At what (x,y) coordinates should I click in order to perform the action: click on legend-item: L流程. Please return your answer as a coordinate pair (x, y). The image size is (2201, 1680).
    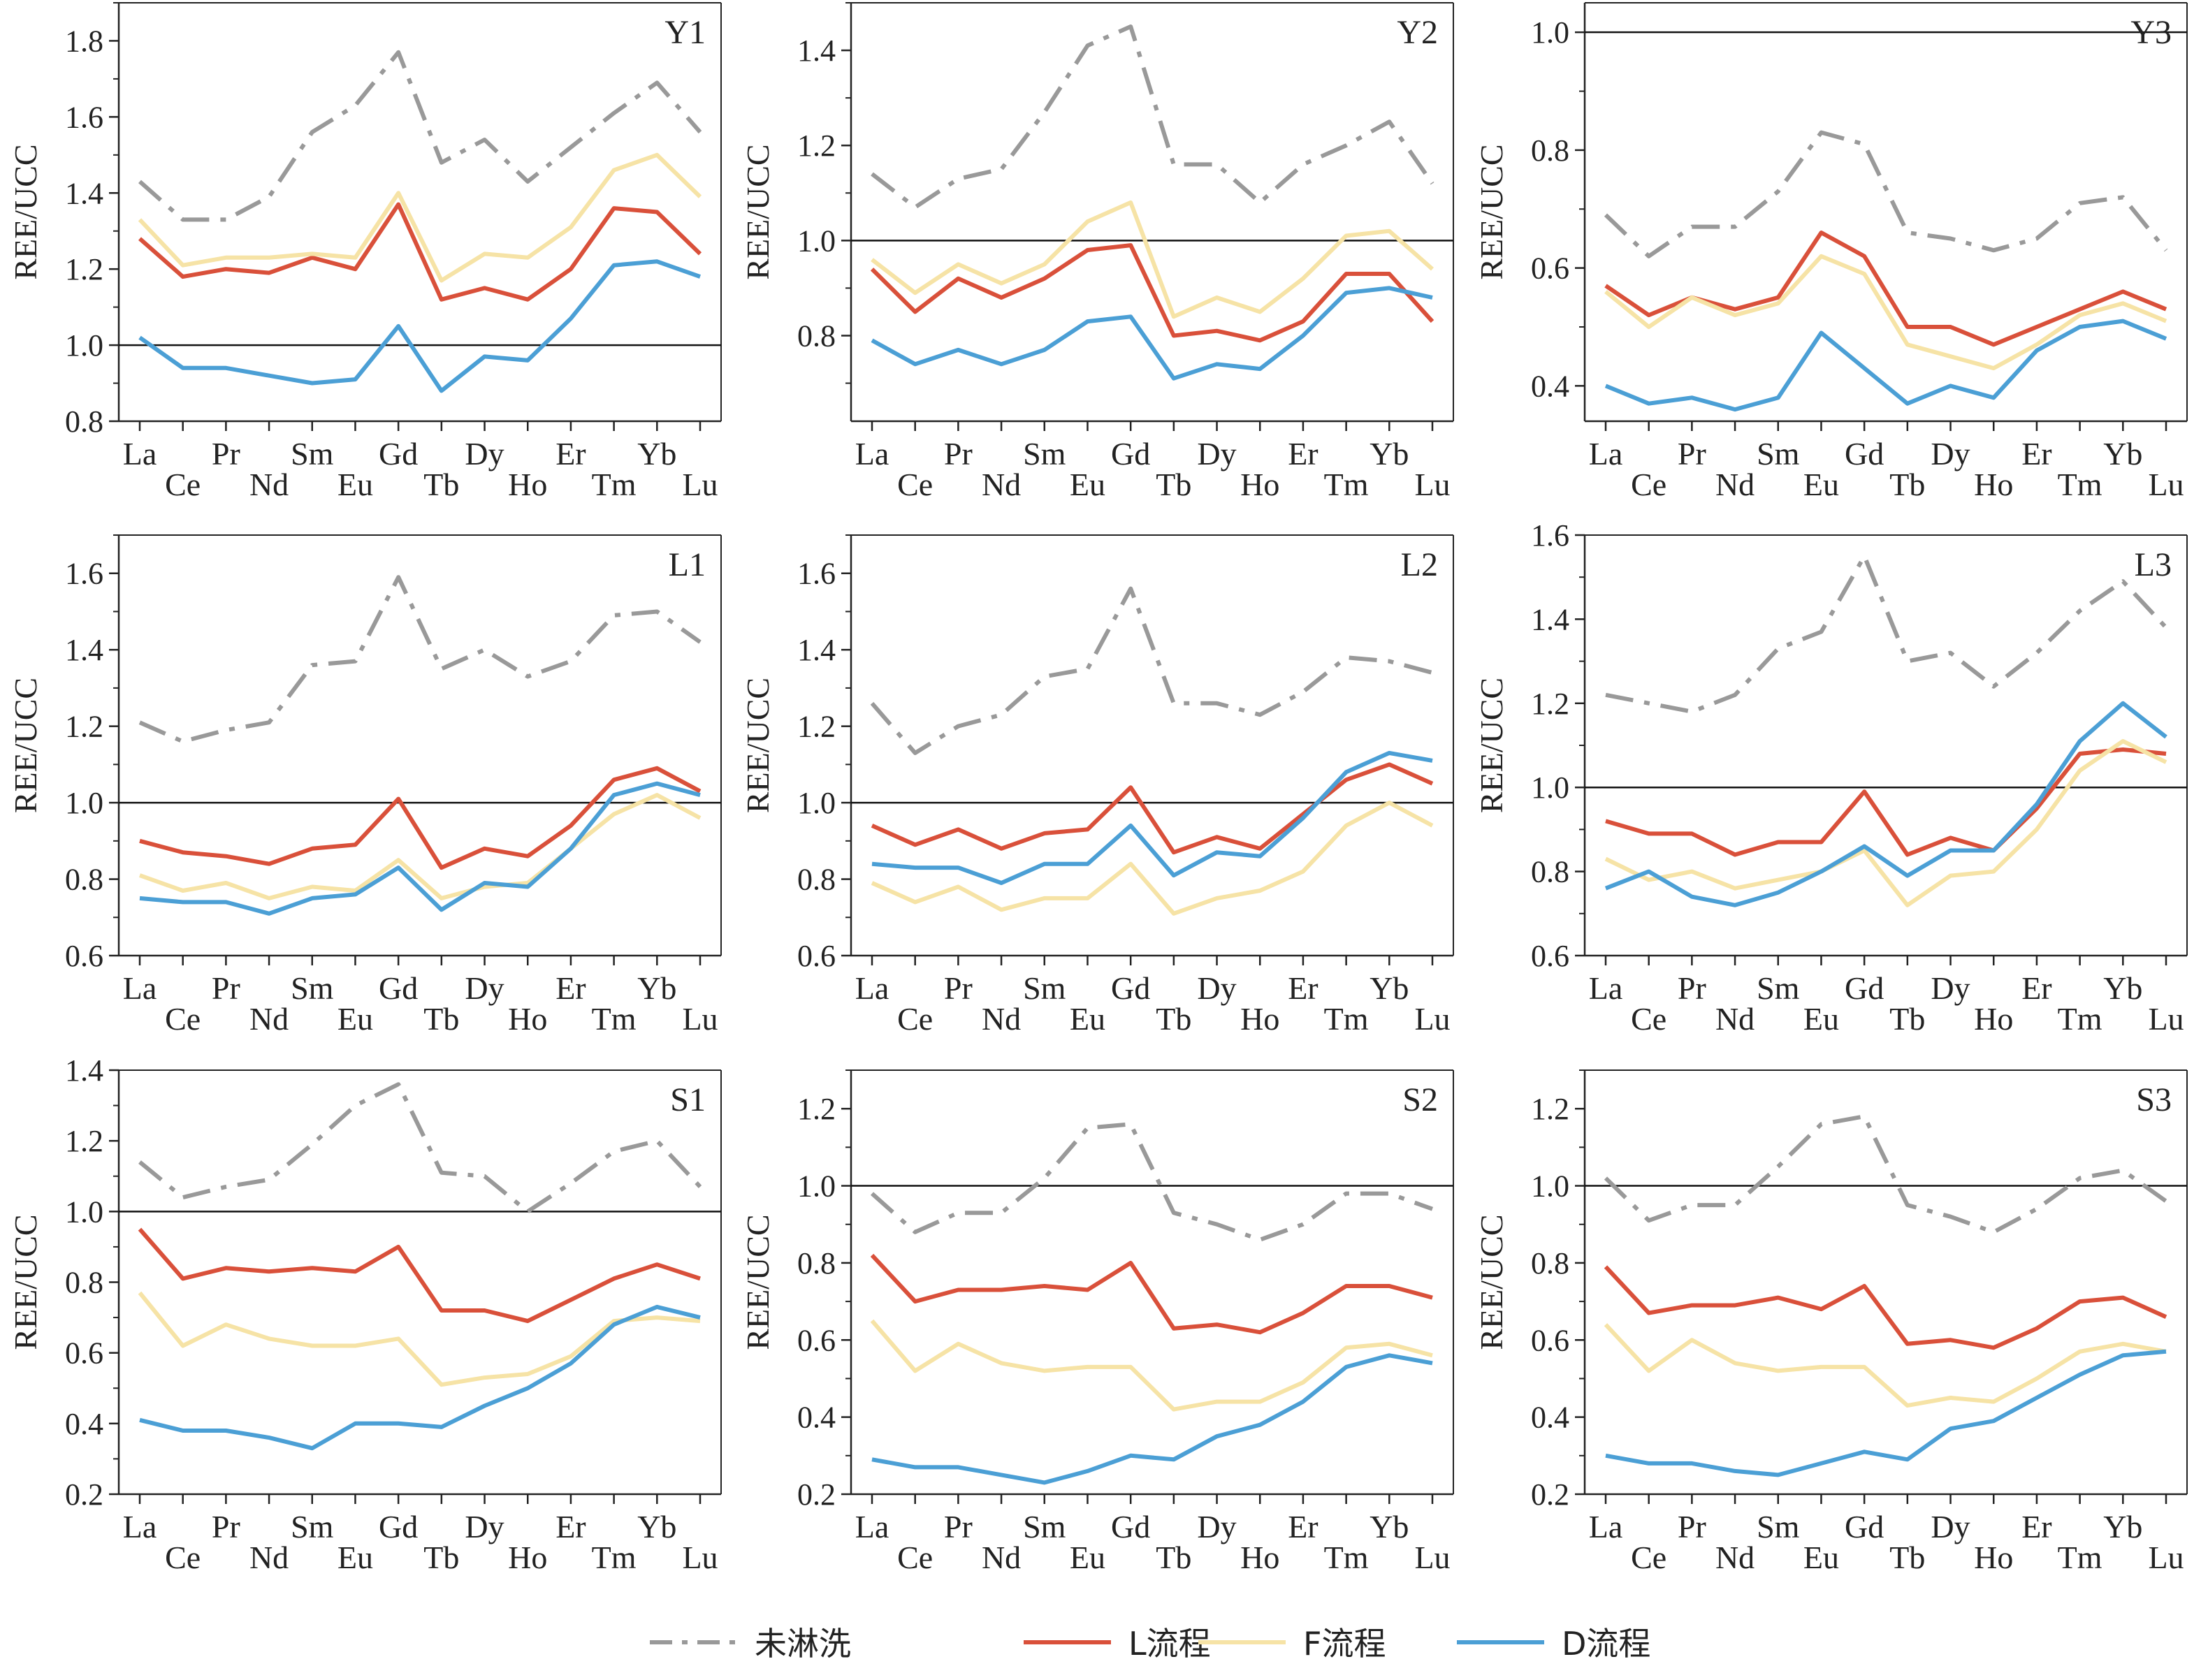
    Looking at the image, I should click on (1117, 1644).